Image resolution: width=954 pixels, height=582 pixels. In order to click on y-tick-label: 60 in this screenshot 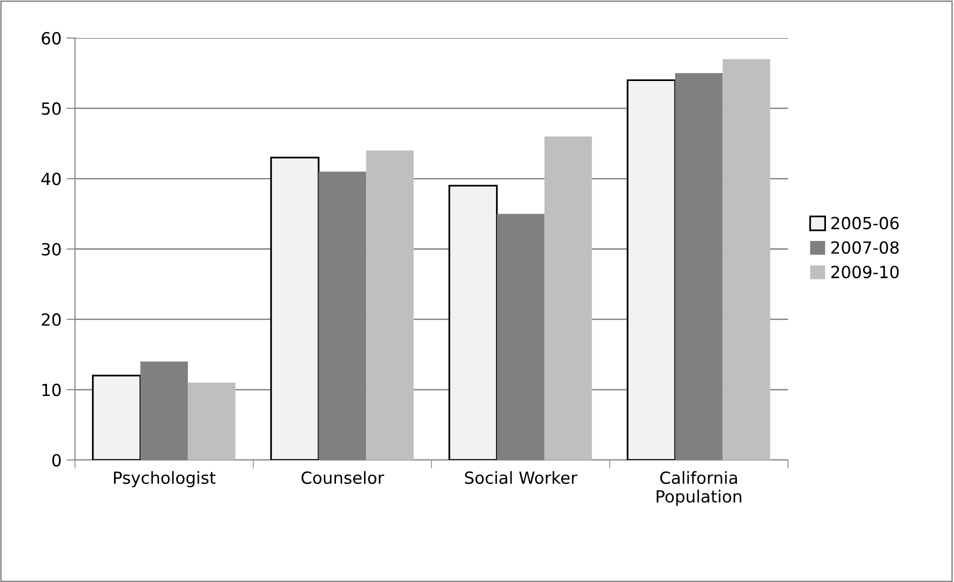, I will do `click(51, 38)`.